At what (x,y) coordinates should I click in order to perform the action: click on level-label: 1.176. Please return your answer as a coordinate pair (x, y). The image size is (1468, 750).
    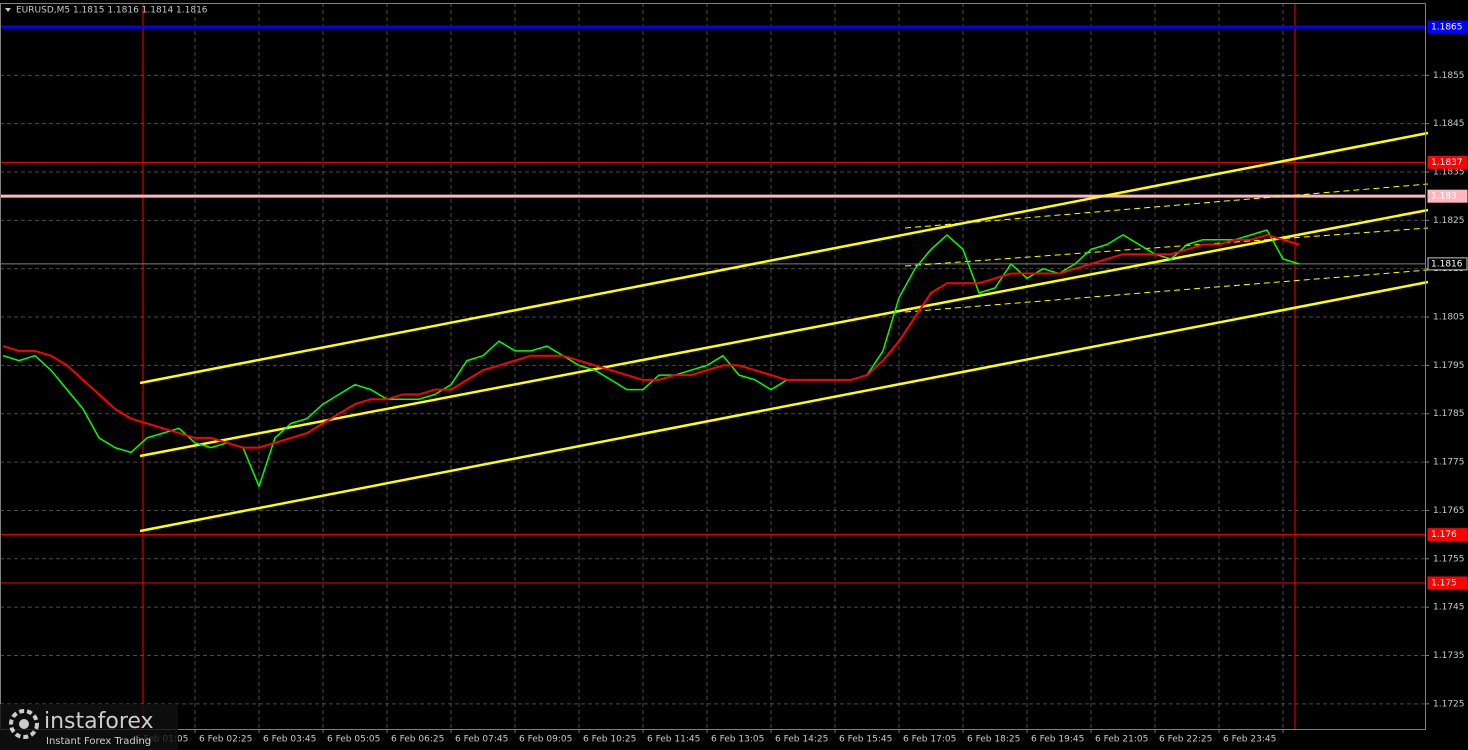
    Looking at the image, I should click on (1444, 535).